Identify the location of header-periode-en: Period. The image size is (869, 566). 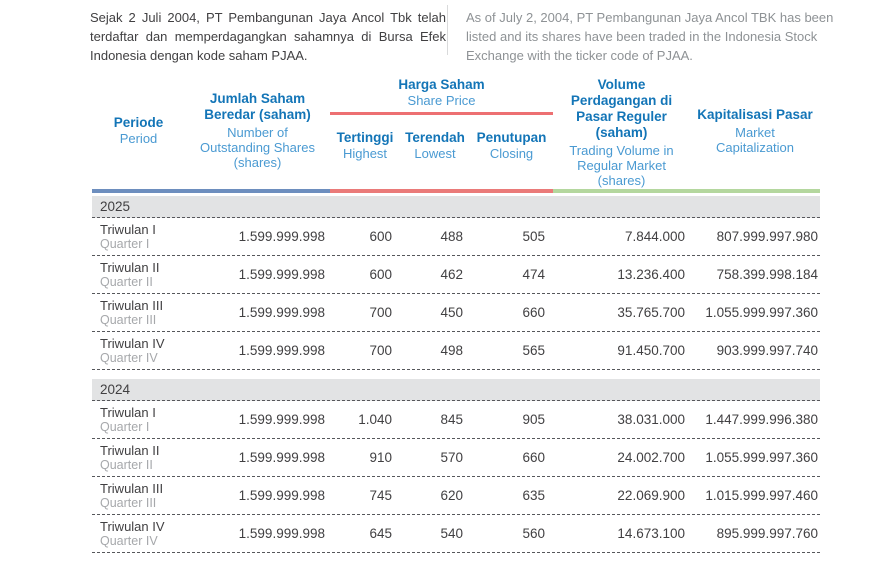
(138, 138).